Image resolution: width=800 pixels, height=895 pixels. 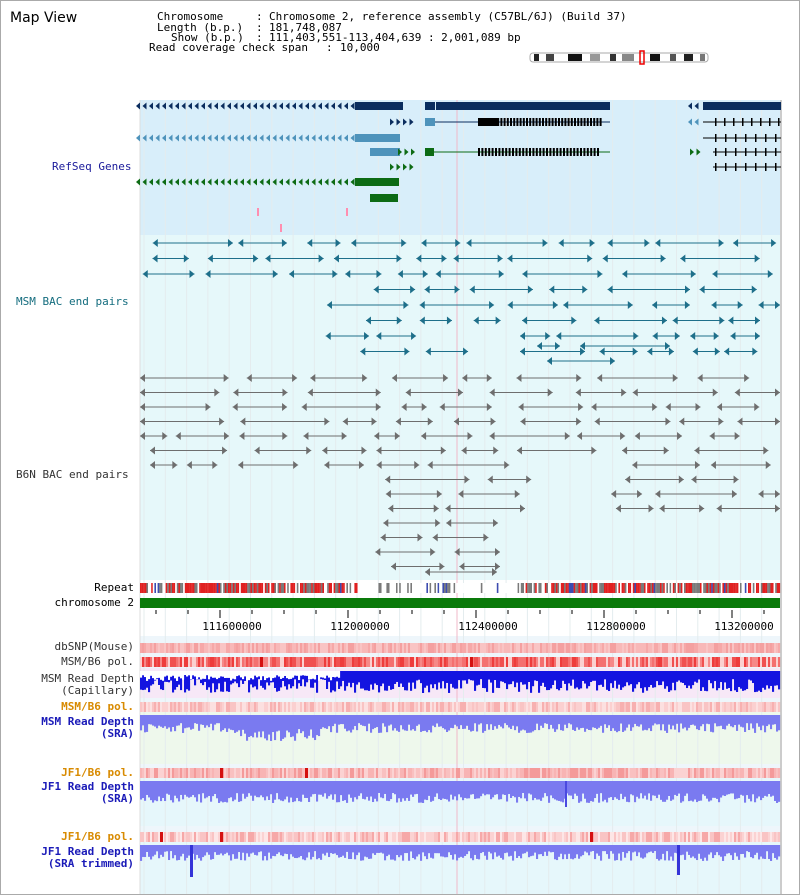 I want to click on axis-tick-label: 112800000, so click(x=616, y=626).